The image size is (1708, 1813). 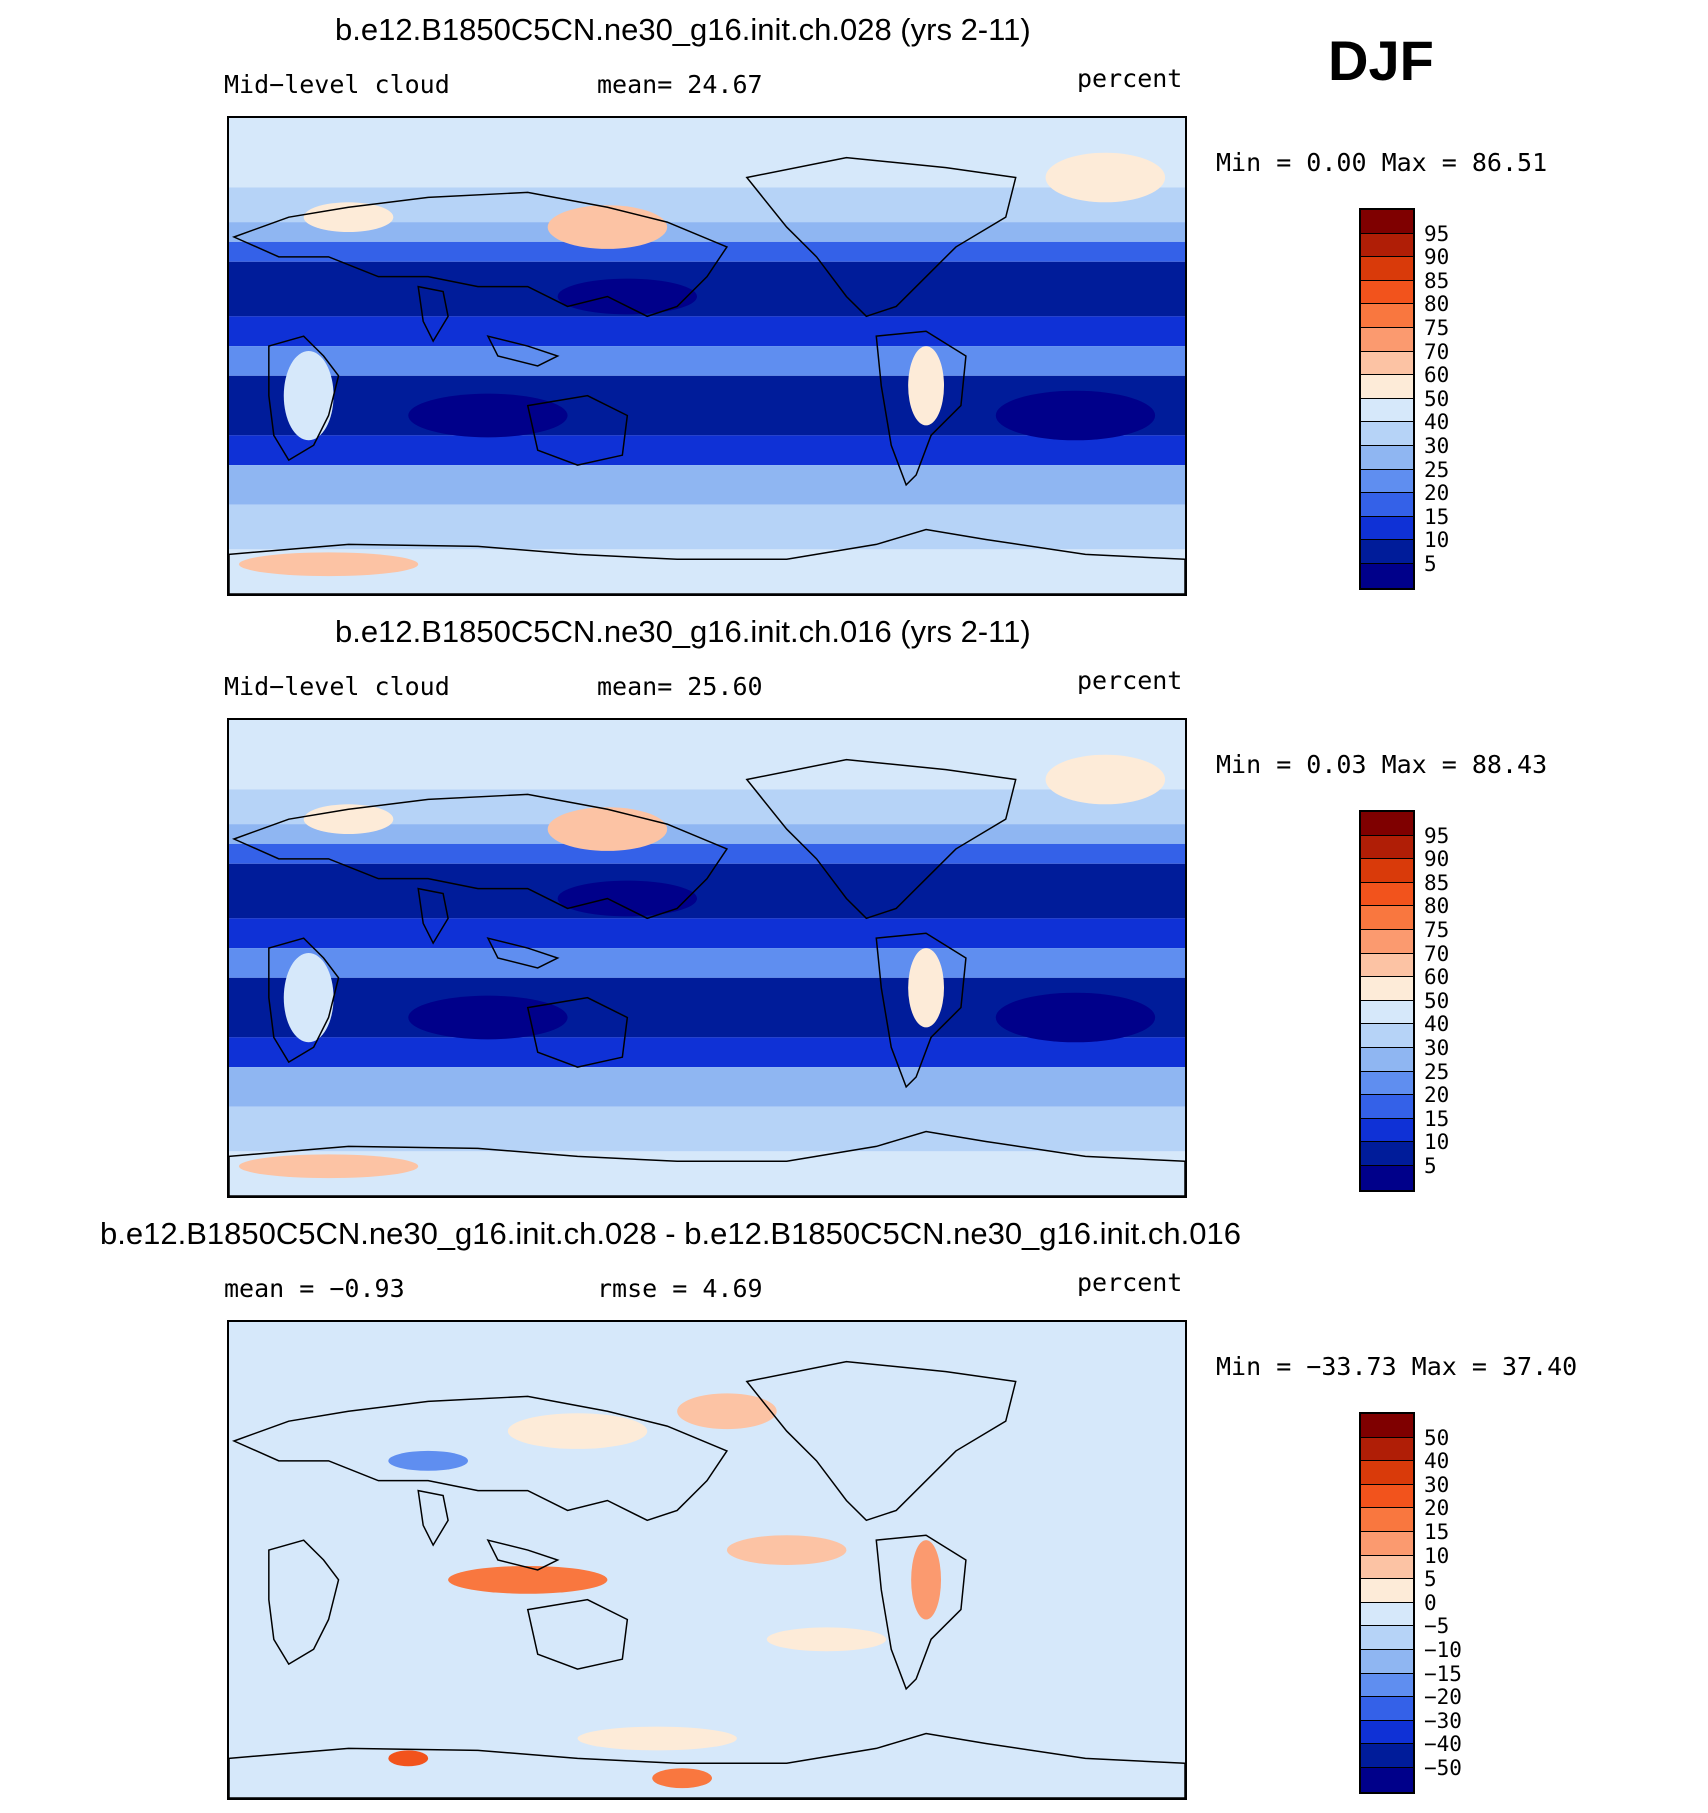 What do you see at coordinates (1437, 233) in the screenshot?
I see `colorbar-tick-label: 95` at bounding box center [1437, 233].